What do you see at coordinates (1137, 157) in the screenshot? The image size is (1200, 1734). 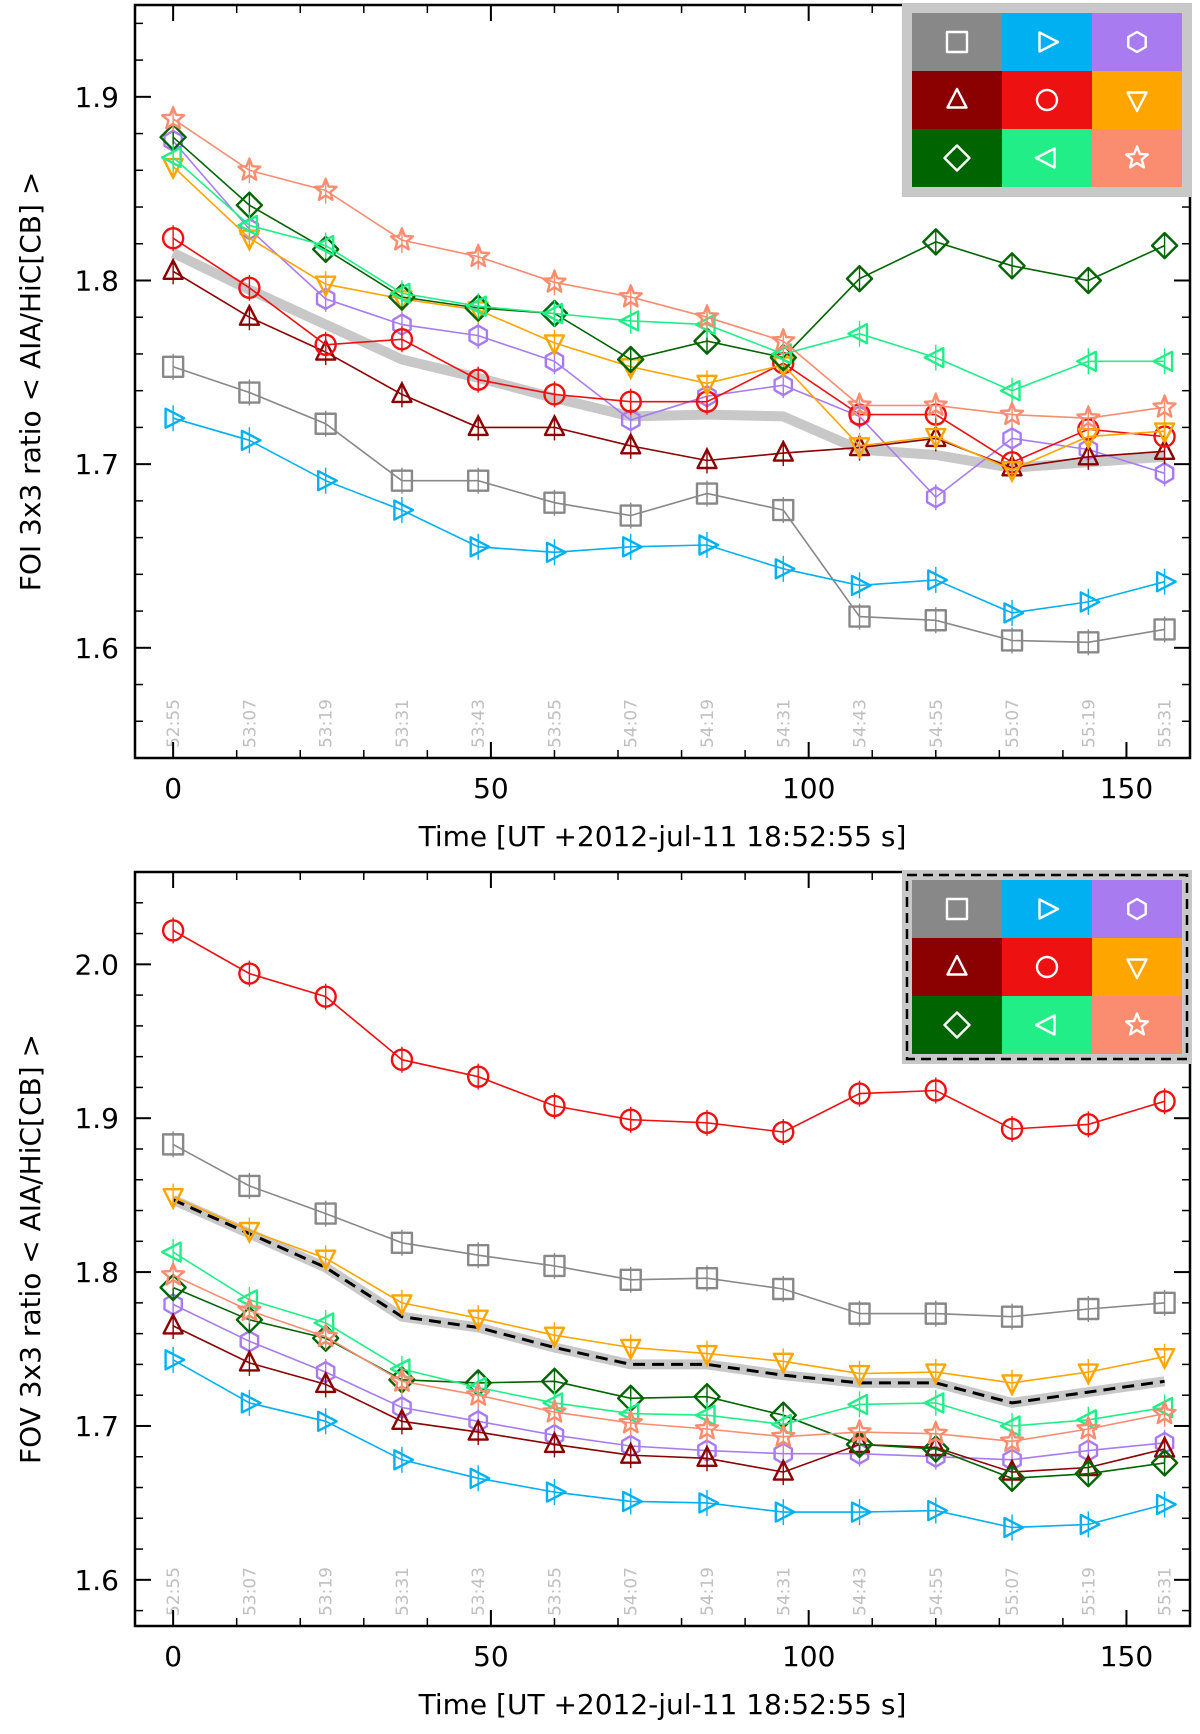 I see `legend-marker-star` at bounding box center [1137, 157].